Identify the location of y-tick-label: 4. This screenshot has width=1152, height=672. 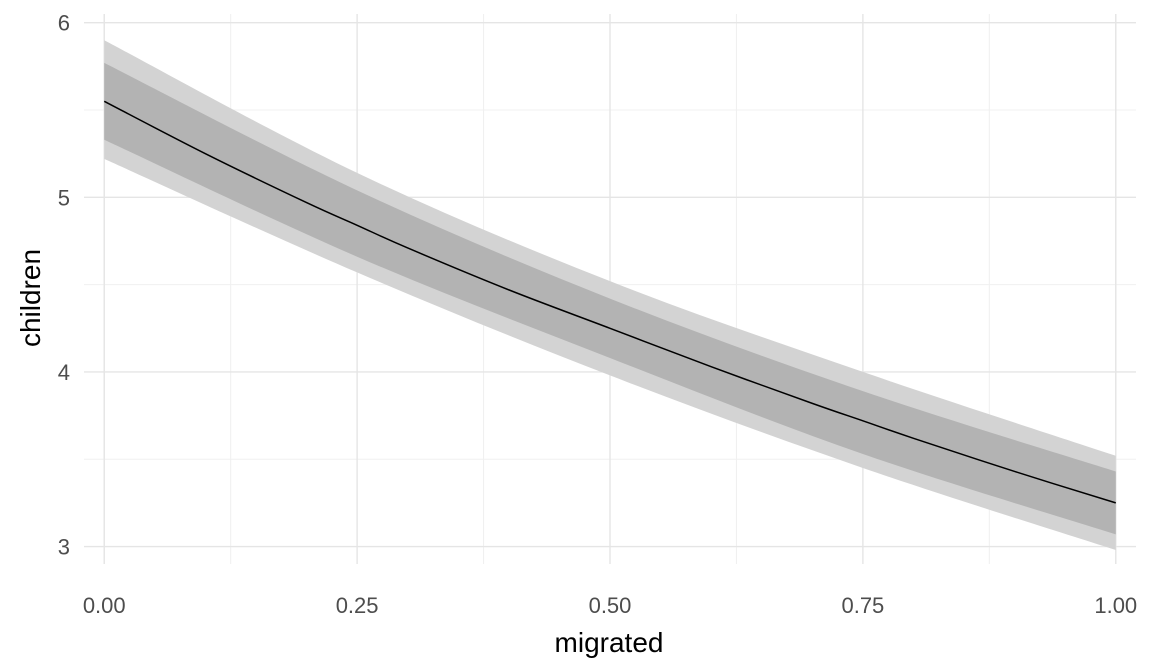
(64, 372).